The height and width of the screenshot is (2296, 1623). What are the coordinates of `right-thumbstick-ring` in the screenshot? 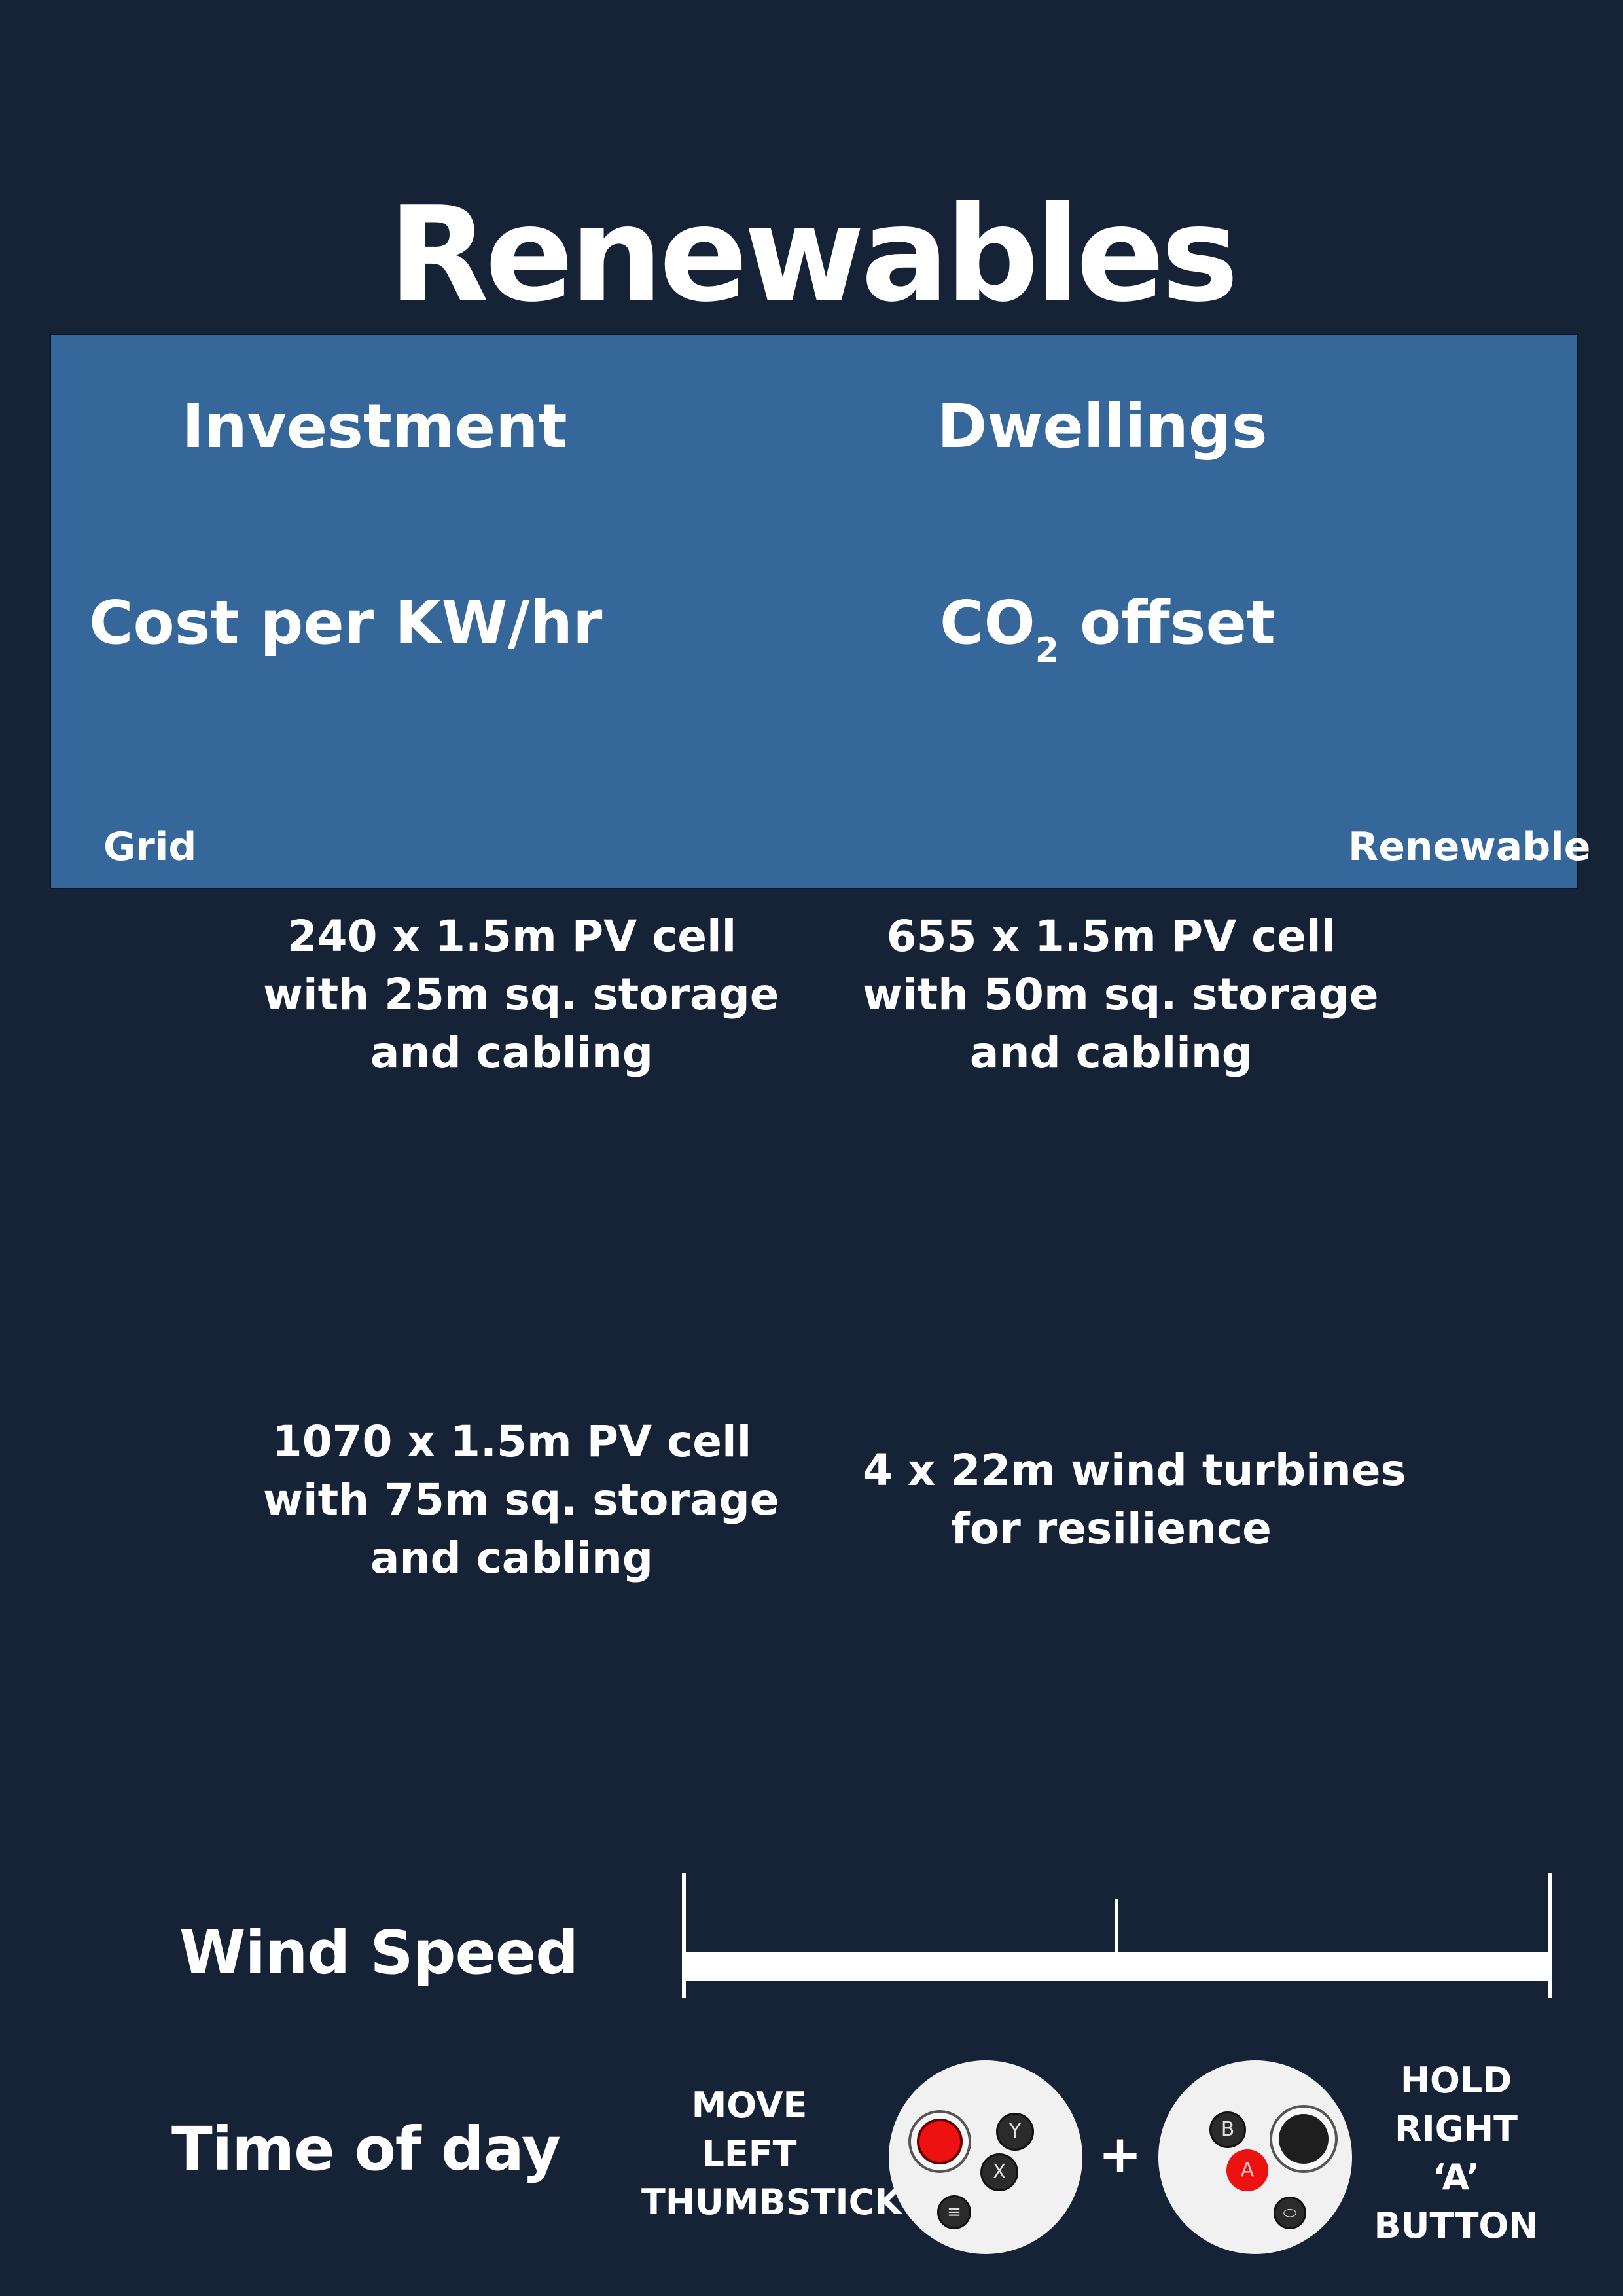 It's located at (1304, 2139).